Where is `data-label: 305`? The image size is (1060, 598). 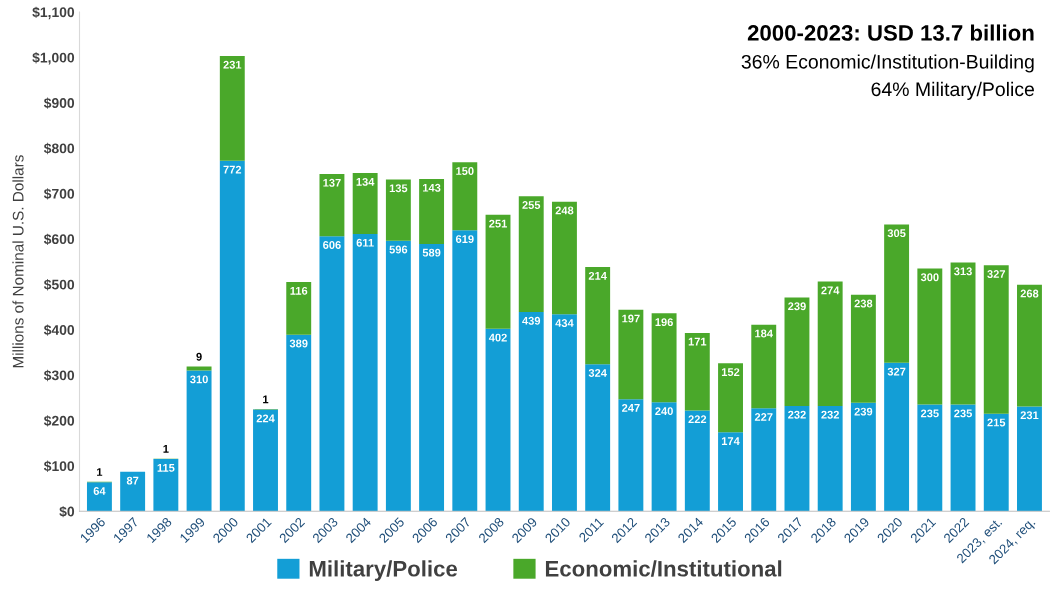
data-label: 305 is located at coordinates (896, 233).